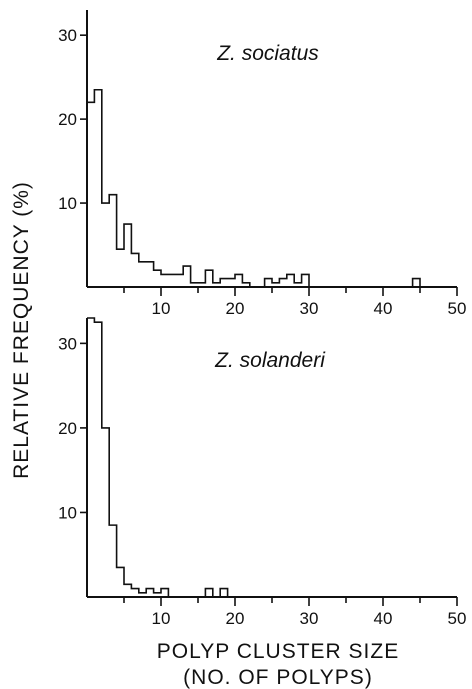 This screenshot has height=689, width=472. Describe the element at coordinates (267, 53) in the screenshot. I see `panel-title-sociatus: Z. sociatus` at that location.